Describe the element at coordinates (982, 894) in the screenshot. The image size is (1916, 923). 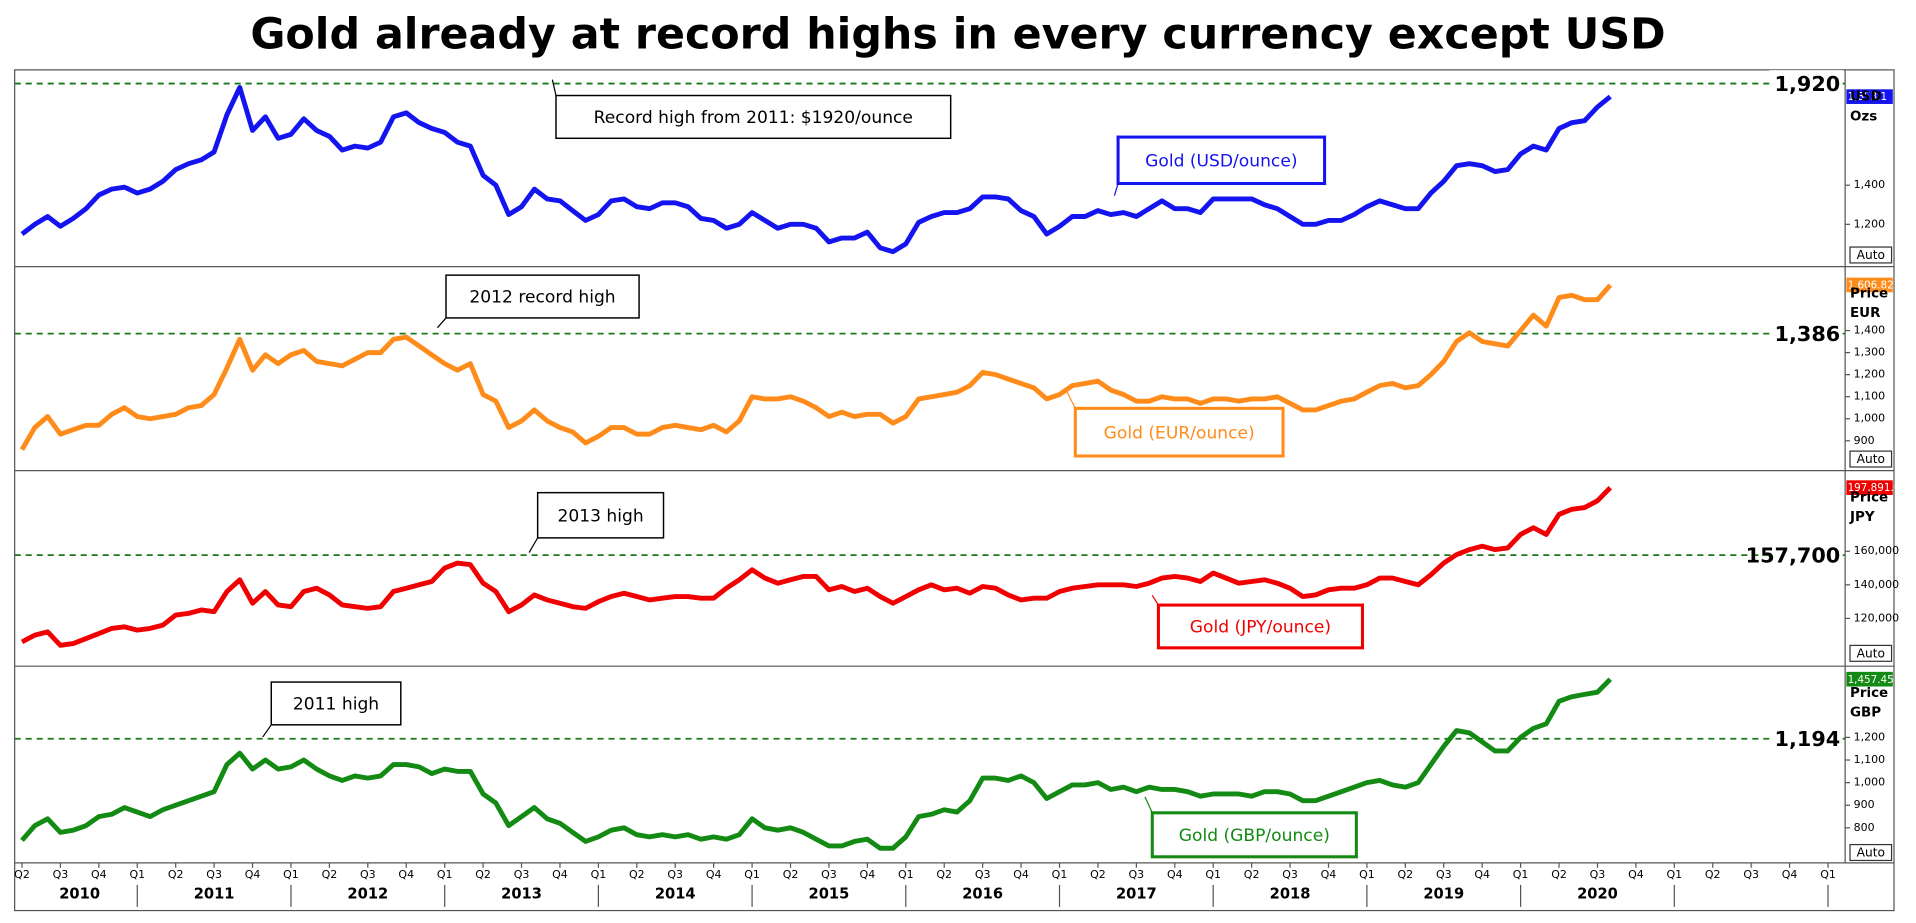
I see `year-label: 2016` at that location.